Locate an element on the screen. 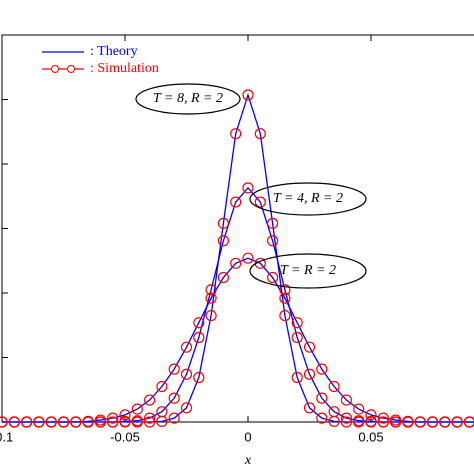  x-tick-label: -0.1 is located at coordinates (6, 436).